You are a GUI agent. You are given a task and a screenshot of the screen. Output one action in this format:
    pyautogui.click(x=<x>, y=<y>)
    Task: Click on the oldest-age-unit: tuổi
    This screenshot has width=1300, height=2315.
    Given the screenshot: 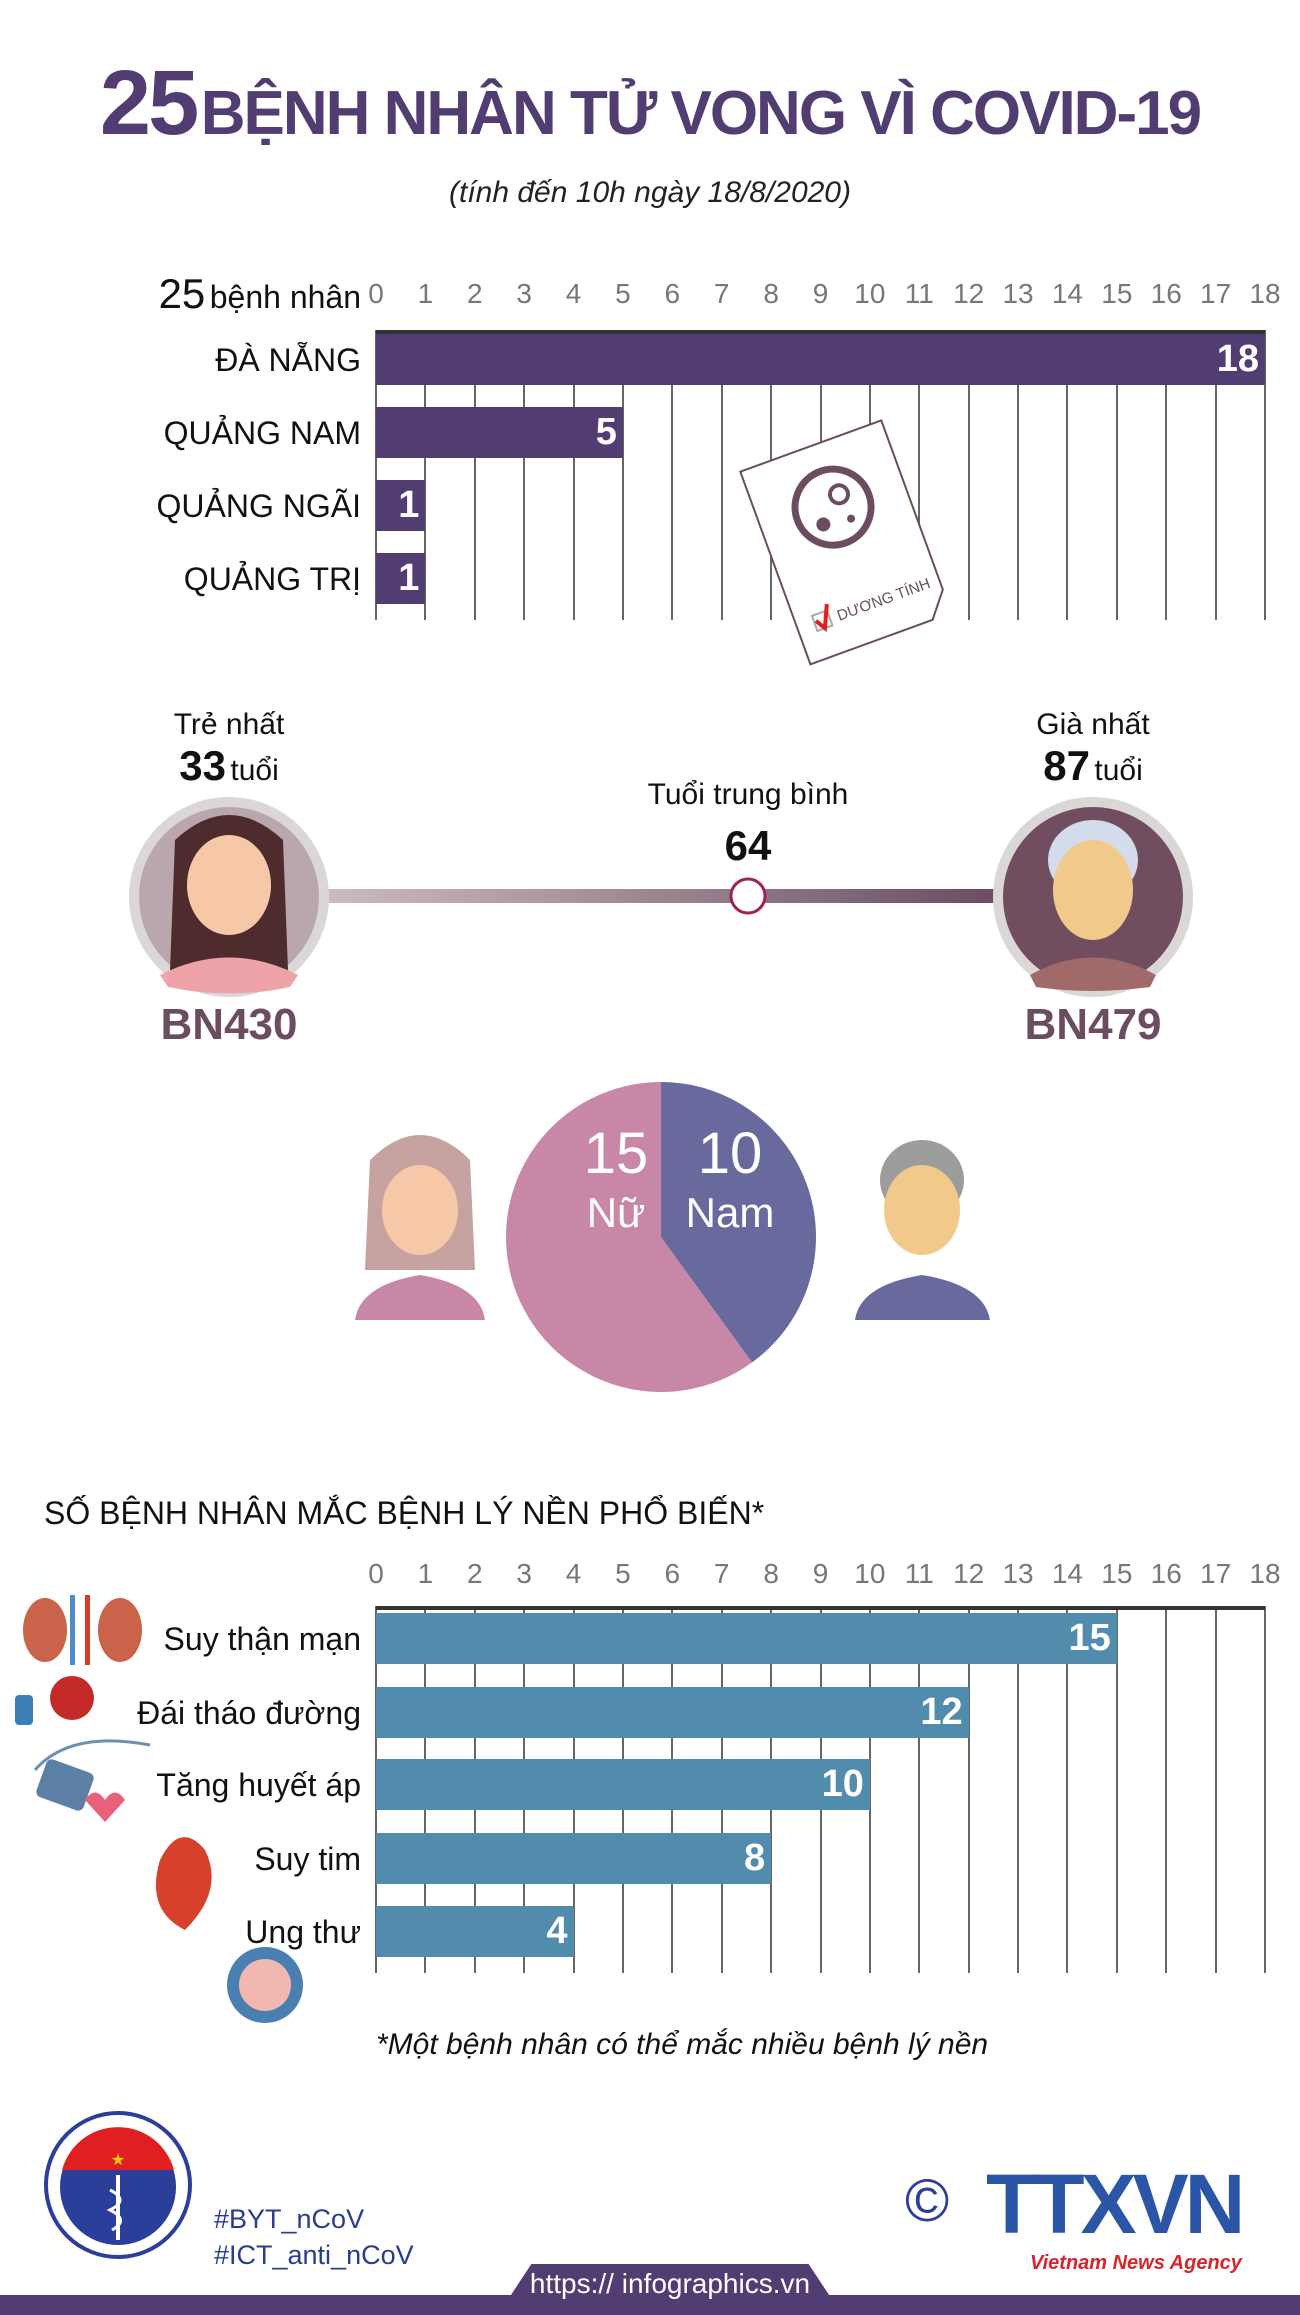 What is the action you would take?
    pyautogui.click(x=1118, y=770)
    